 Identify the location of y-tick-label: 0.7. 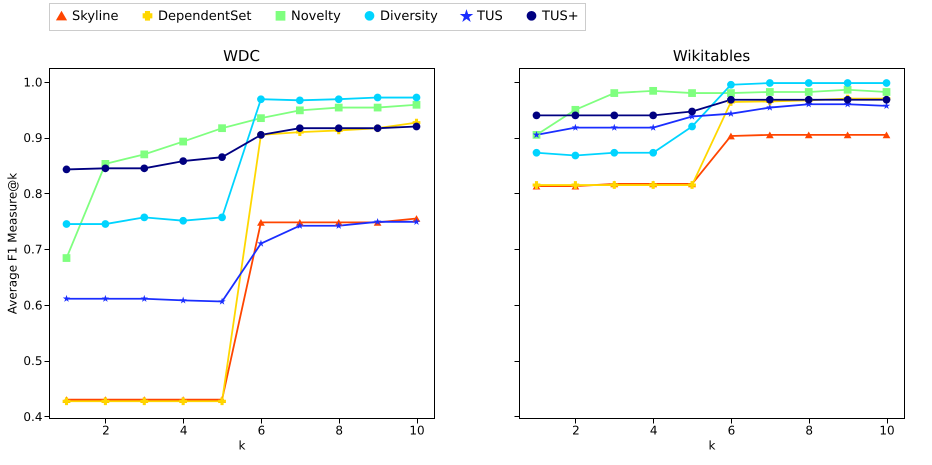
(32, 249).